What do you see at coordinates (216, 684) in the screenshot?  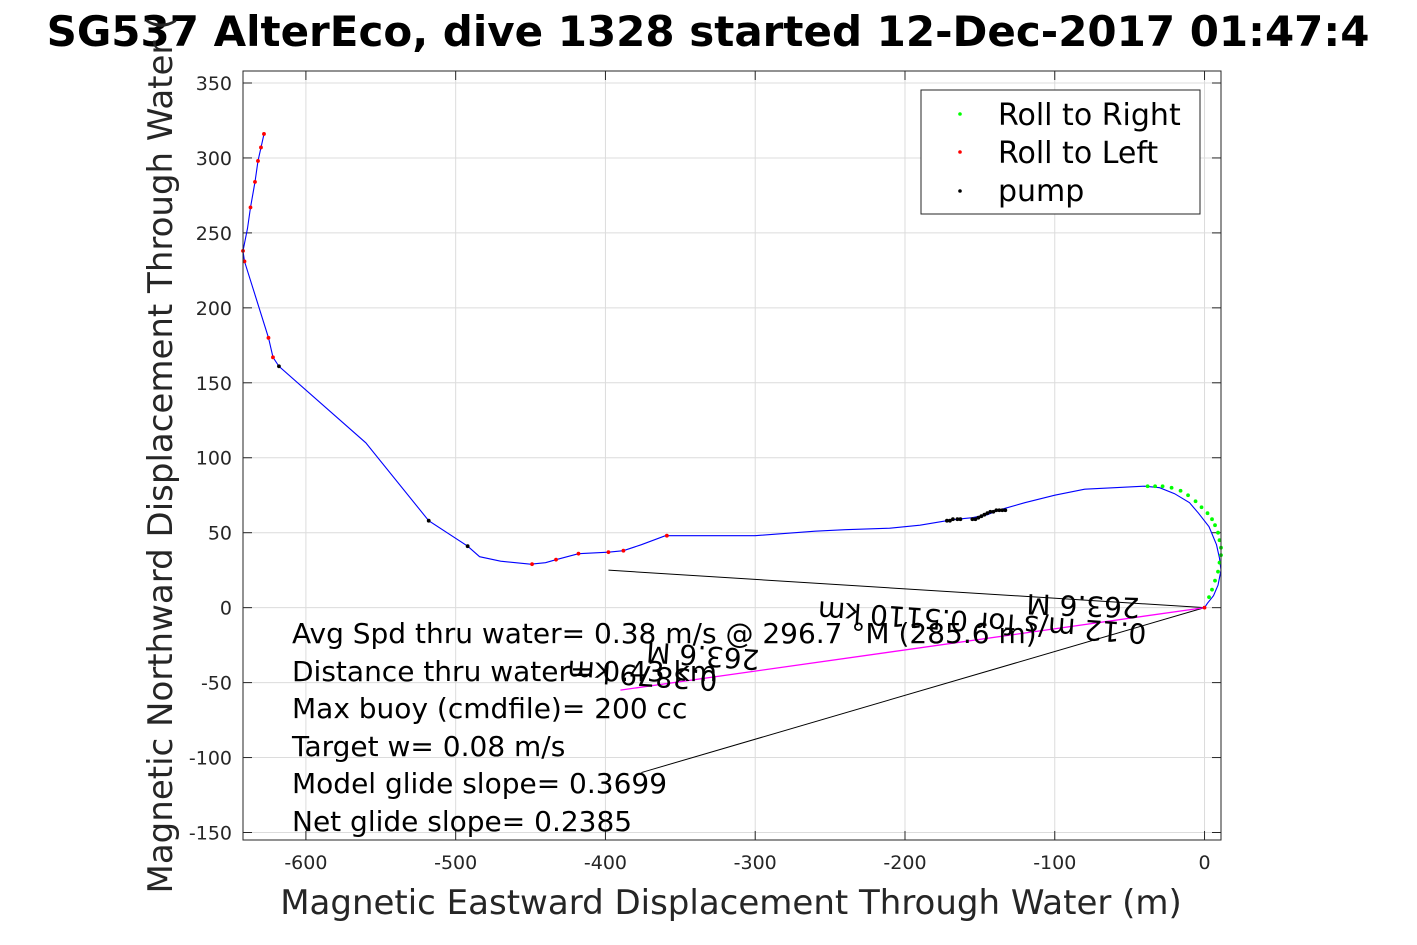 I see `y-tick-label: -50` at bounding box center [216, 684].